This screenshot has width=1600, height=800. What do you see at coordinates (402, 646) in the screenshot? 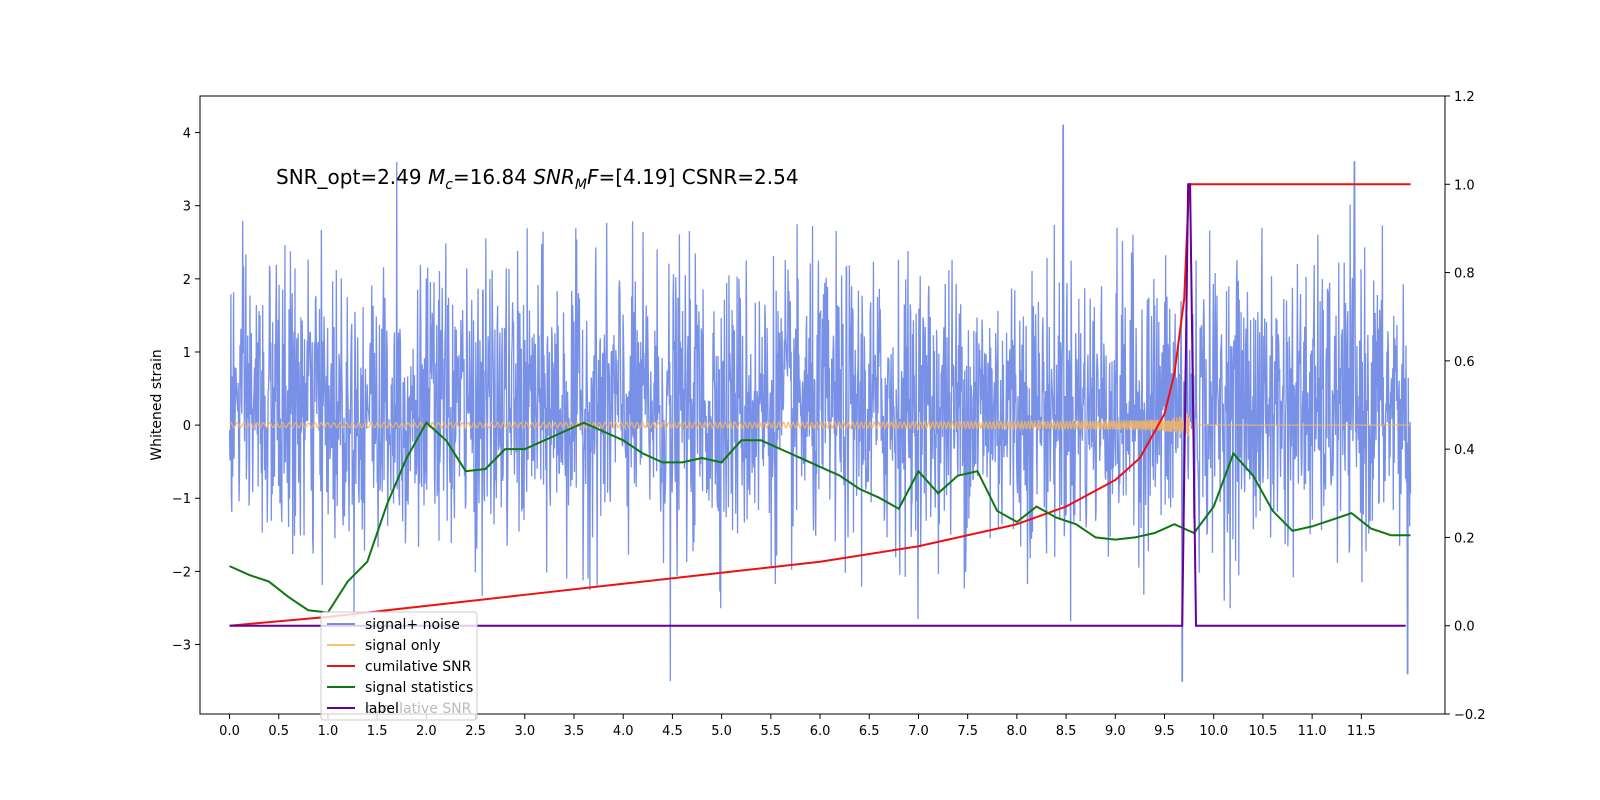
I see `legend-label-signal-only: signal only` at bounding box center [402, 646].